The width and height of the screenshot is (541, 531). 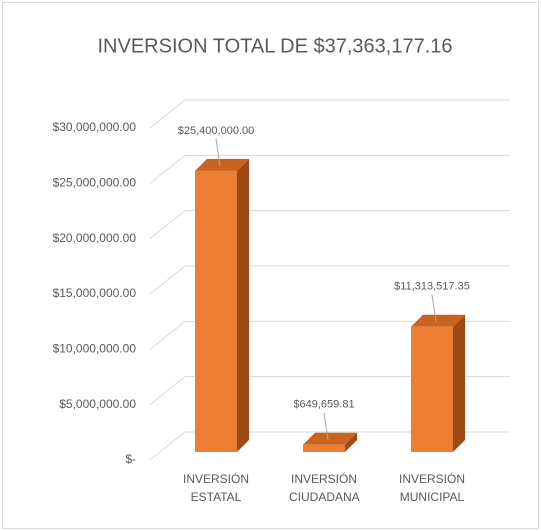 What do you see at coordinates (275, 46) in the screenshot?
I see `chart-title: INVERSION TOTAL DE $37,363,177.16` at bounding box center [275, 46].